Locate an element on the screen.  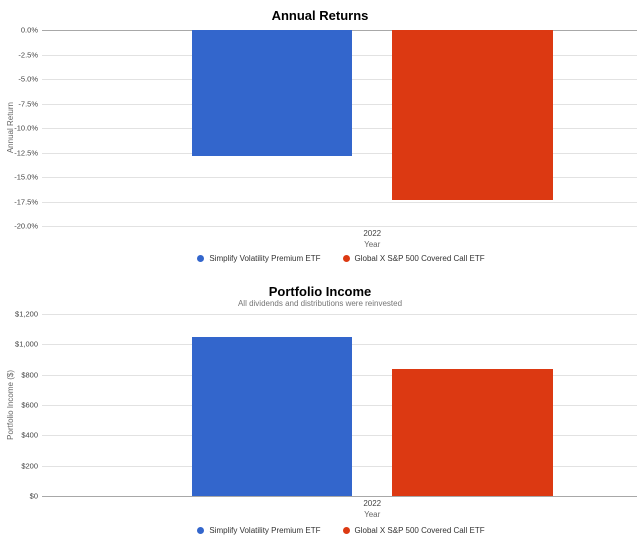
y-tick-label: -20.0% is located at coordinates (26, 226).